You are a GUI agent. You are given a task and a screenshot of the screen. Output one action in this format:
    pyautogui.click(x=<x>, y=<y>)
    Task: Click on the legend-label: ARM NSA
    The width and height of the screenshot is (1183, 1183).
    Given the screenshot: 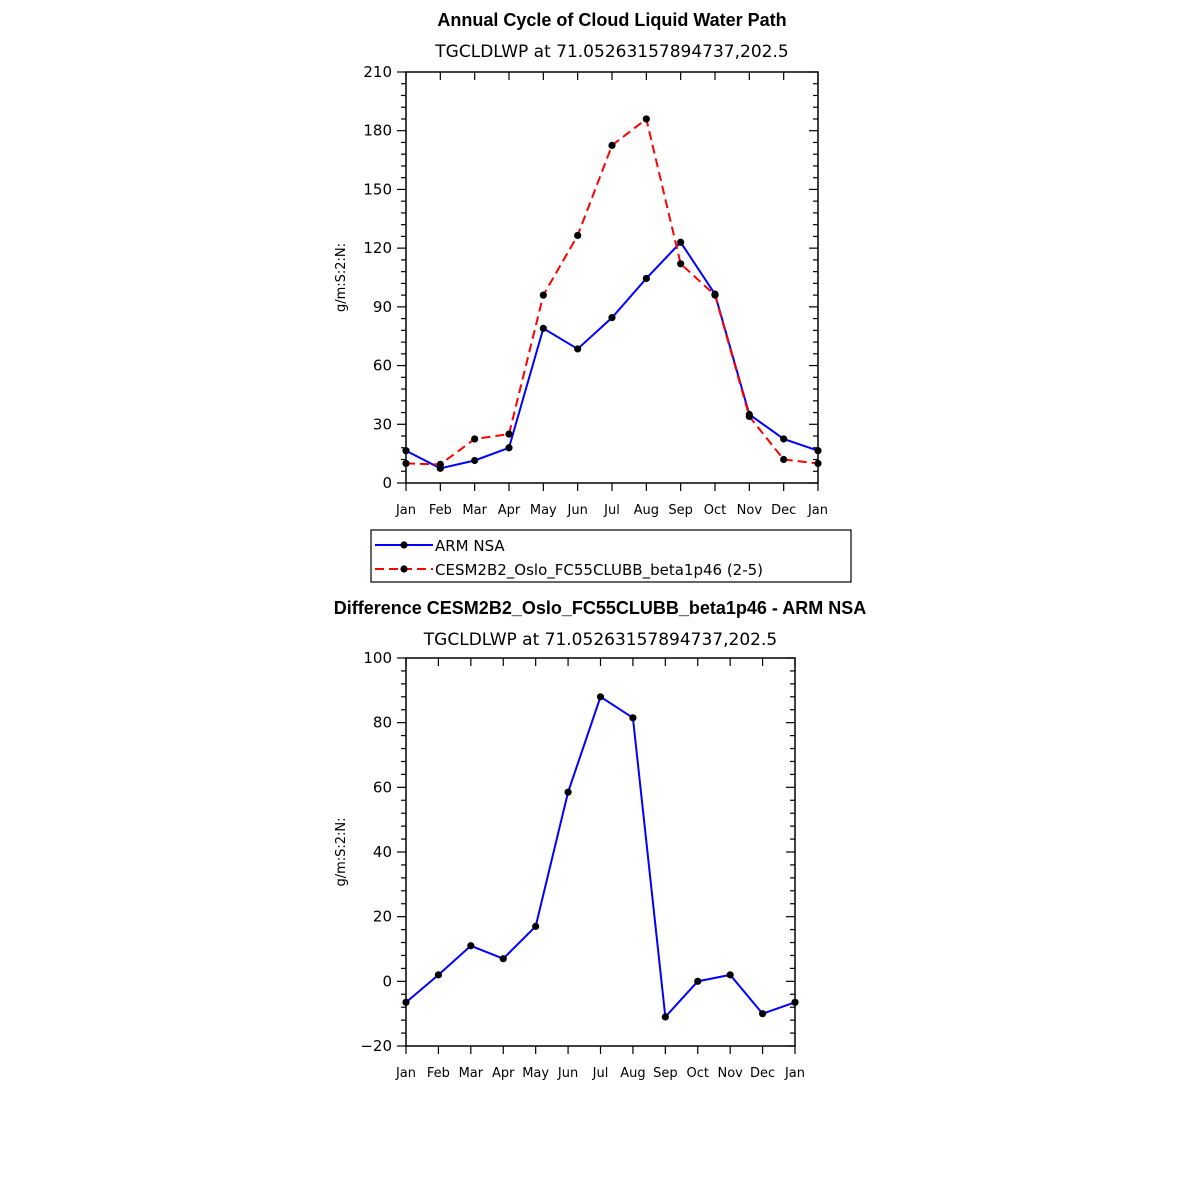 What is the action you would take?
    pyautogui.click(x=470, y=546)
    